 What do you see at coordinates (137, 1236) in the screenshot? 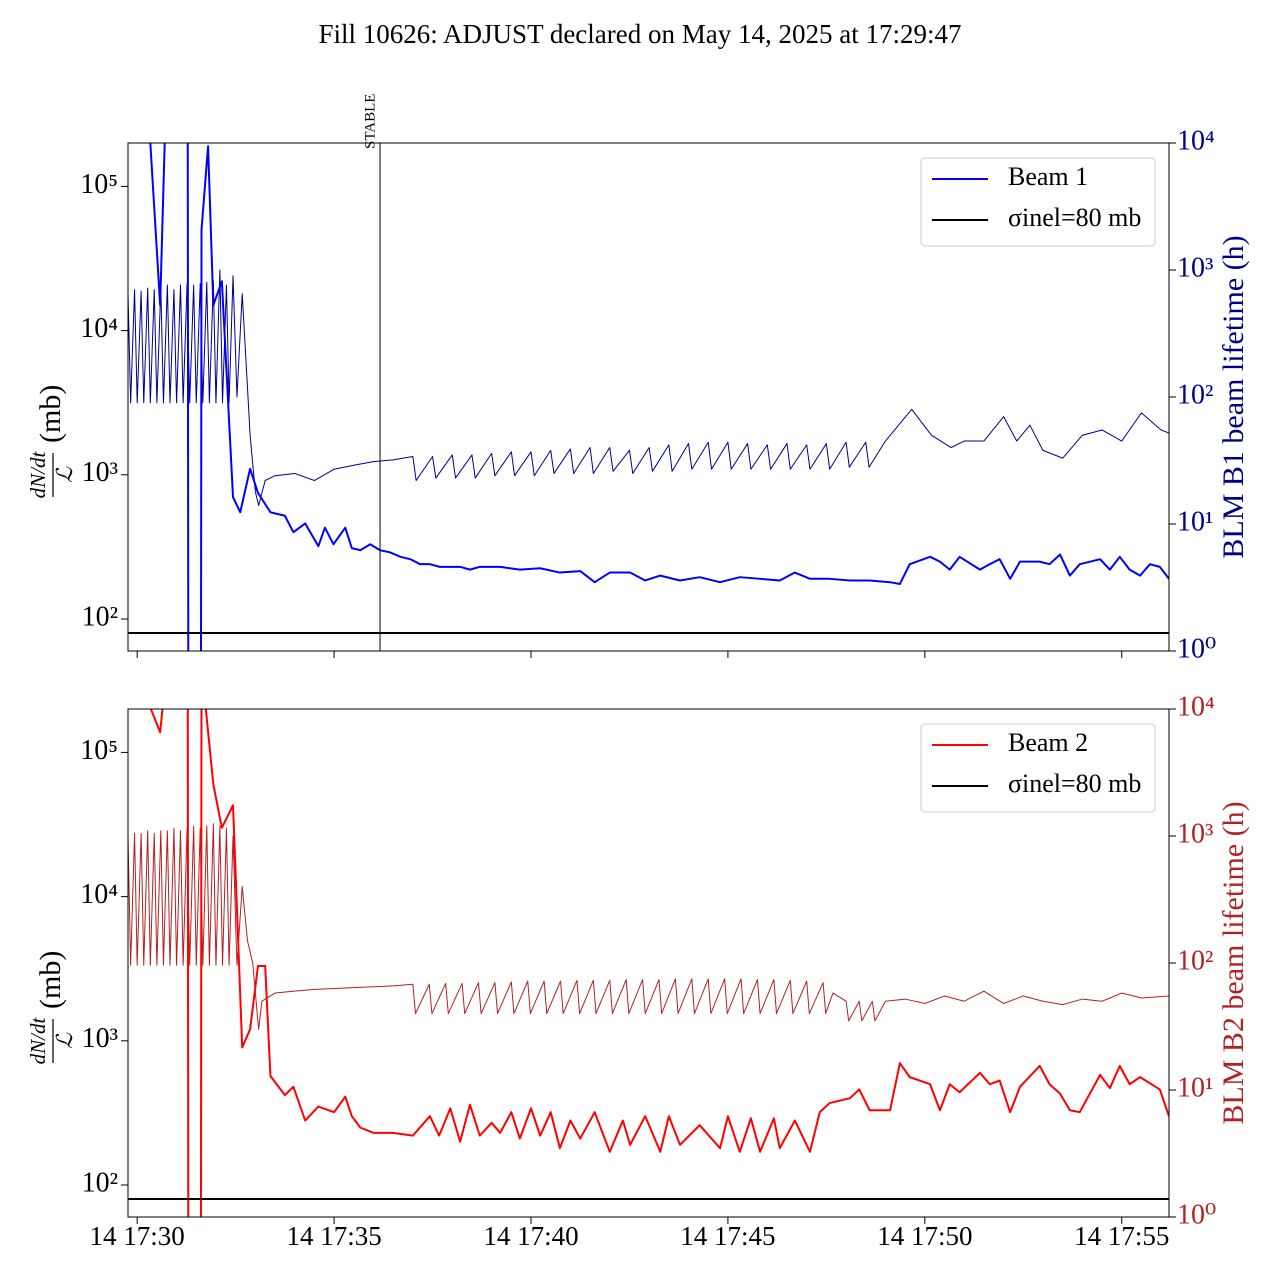
I see `x-tick-label: 14 17:30` at bounding box center [137, 1236].